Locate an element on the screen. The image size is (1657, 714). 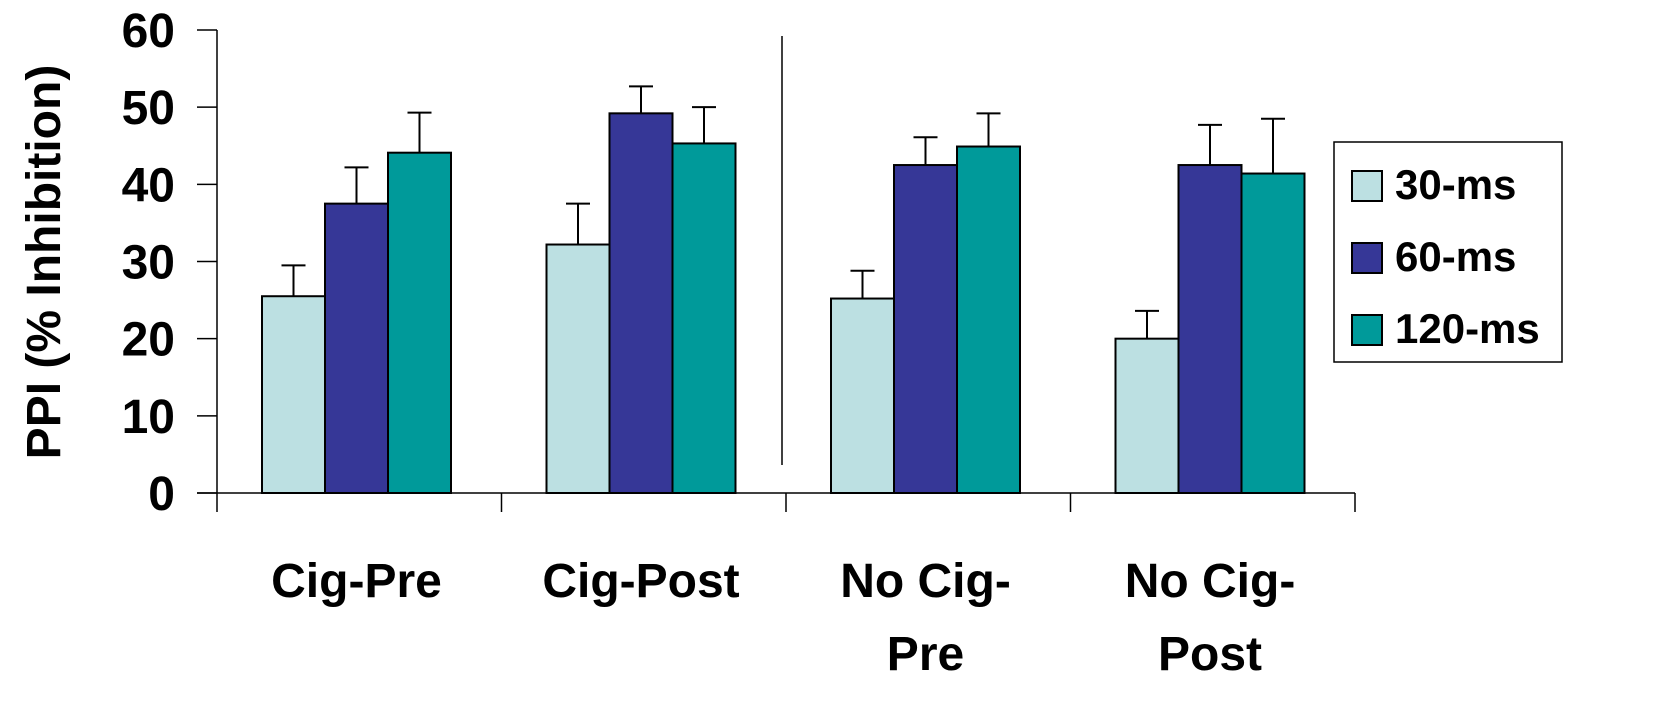
y-tick-label: 30 is located at coordinates (148, 263).